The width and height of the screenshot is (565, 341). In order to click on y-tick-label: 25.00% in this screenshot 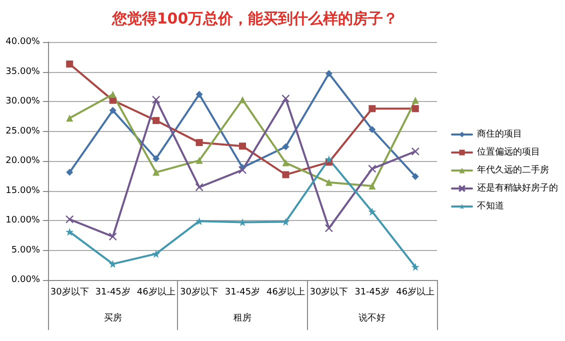, I will do `click(23, 131)`.